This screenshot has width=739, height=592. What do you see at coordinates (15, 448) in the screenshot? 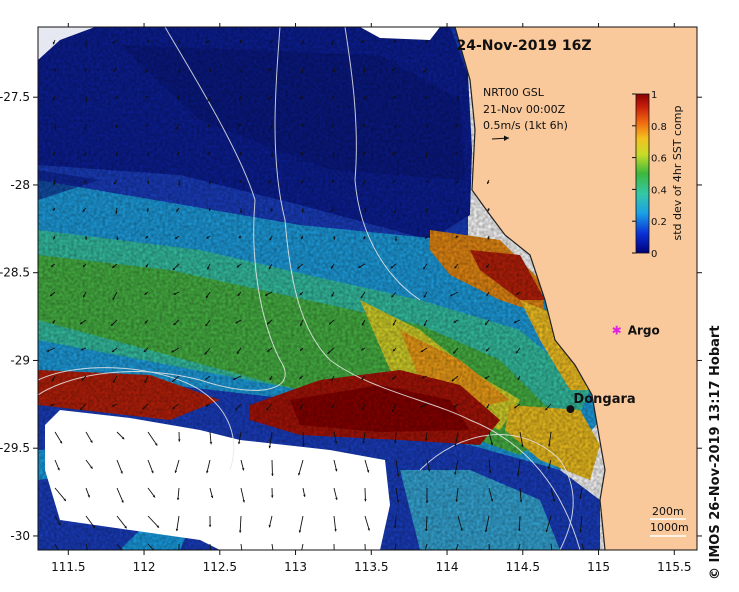
I see `y-tick-label: -29.5` at bounding box center [15, 448].